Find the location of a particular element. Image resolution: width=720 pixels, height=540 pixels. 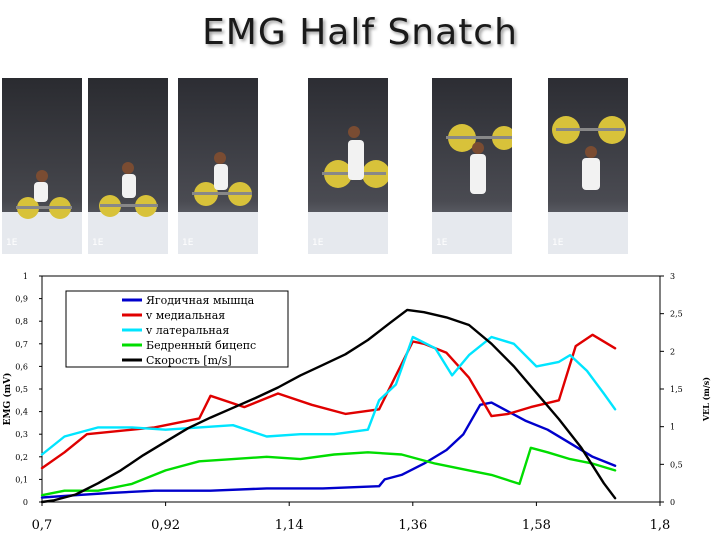

y2-tick-label: 0 is located at coordinates (672, 502).